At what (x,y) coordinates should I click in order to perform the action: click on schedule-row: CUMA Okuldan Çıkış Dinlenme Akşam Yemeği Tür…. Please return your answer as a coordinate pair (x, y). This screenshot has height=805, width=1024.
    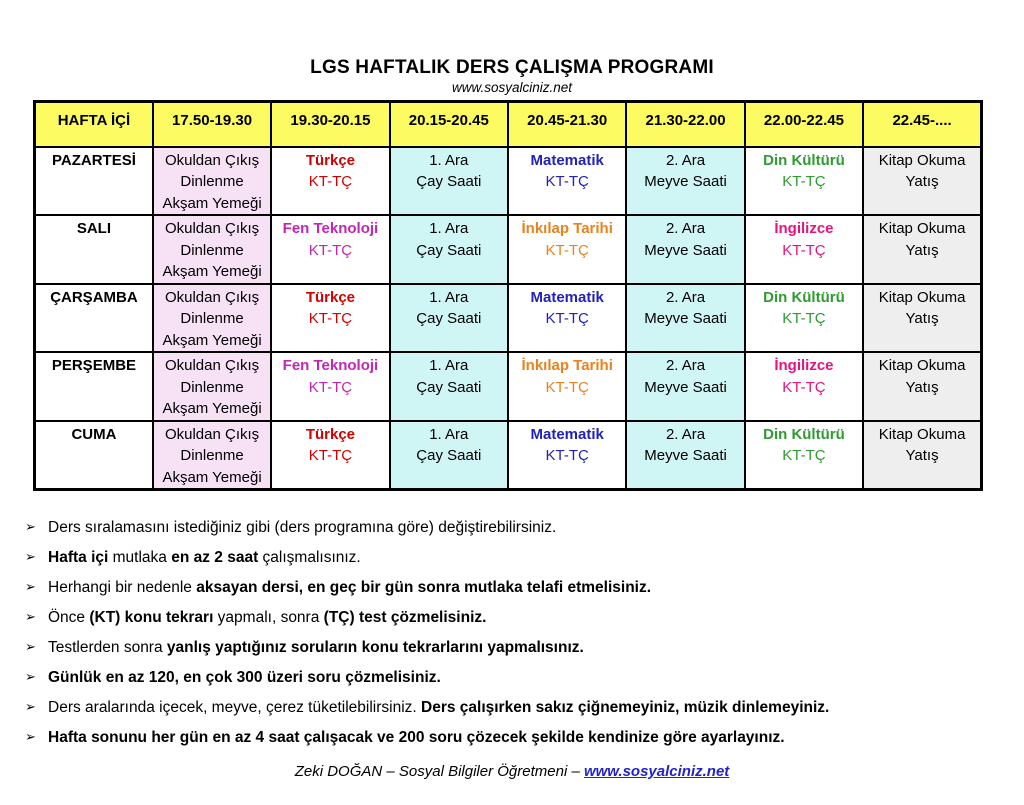
    Looking at the image, I should click on (508, 455).